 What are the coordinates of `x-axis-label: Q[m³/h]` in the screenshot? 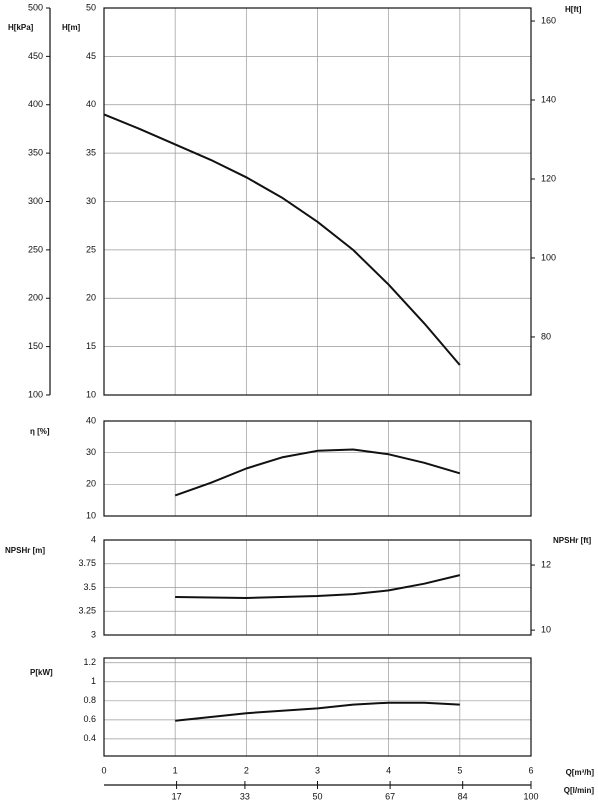 It's located at (580, 772).